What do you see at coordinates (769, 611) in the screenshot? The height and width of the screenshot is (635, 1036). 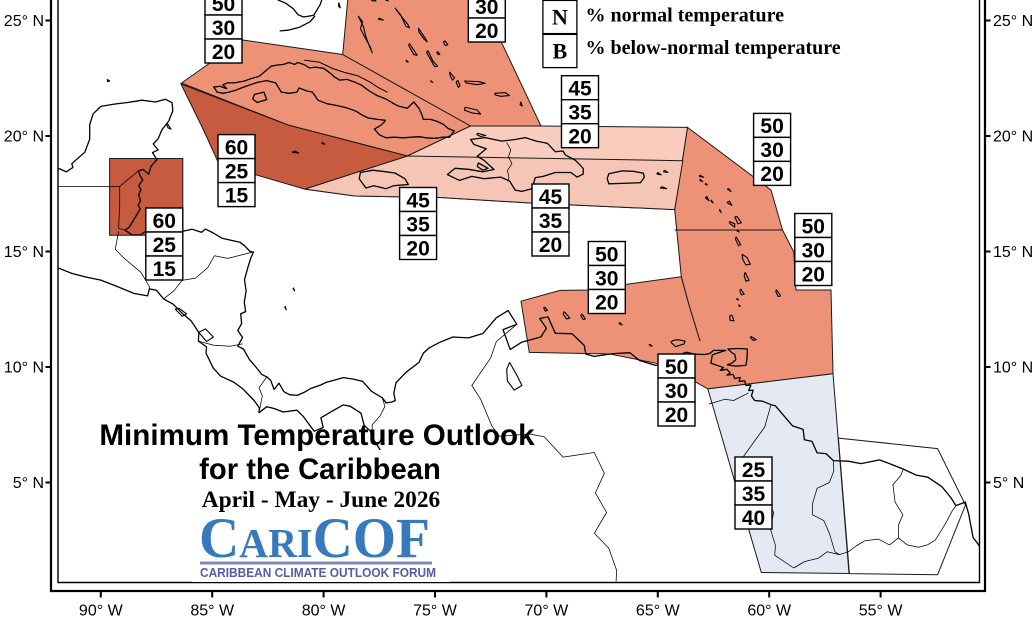 I see `svg-text: 60° W` at bounding box center [769, 611].